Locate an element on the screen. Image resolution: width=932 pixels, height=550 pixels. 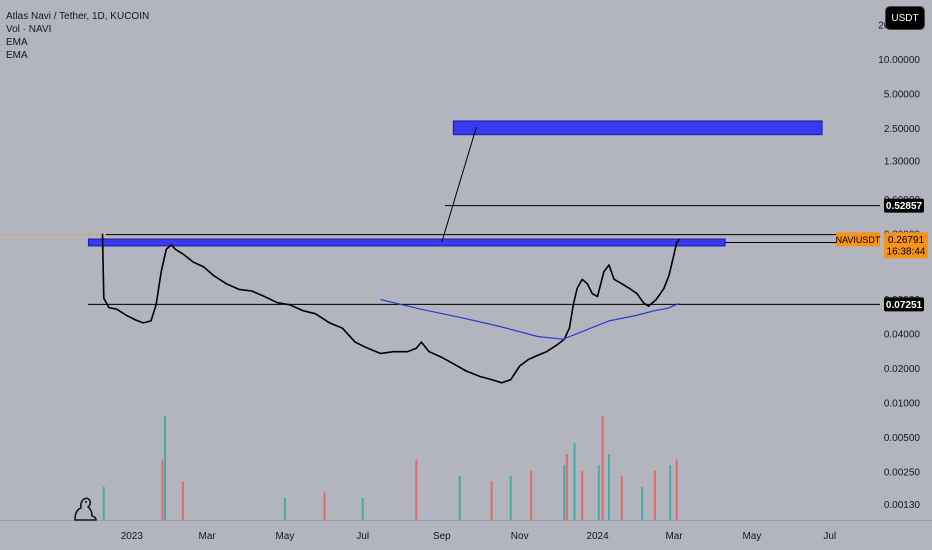
y-axis-tick-label: 0.04000 is located at coordinates (902, 334).